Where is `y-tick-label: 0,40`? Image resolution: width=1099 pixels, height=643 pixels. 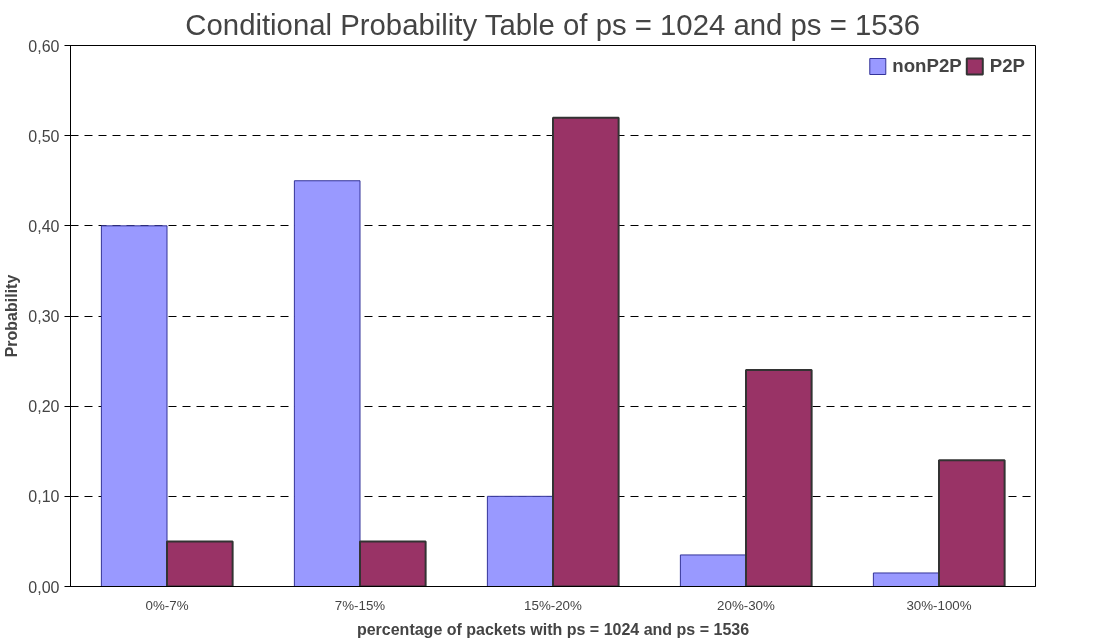
y-tick-label: 0,40 is located at coordinates (44, 226).